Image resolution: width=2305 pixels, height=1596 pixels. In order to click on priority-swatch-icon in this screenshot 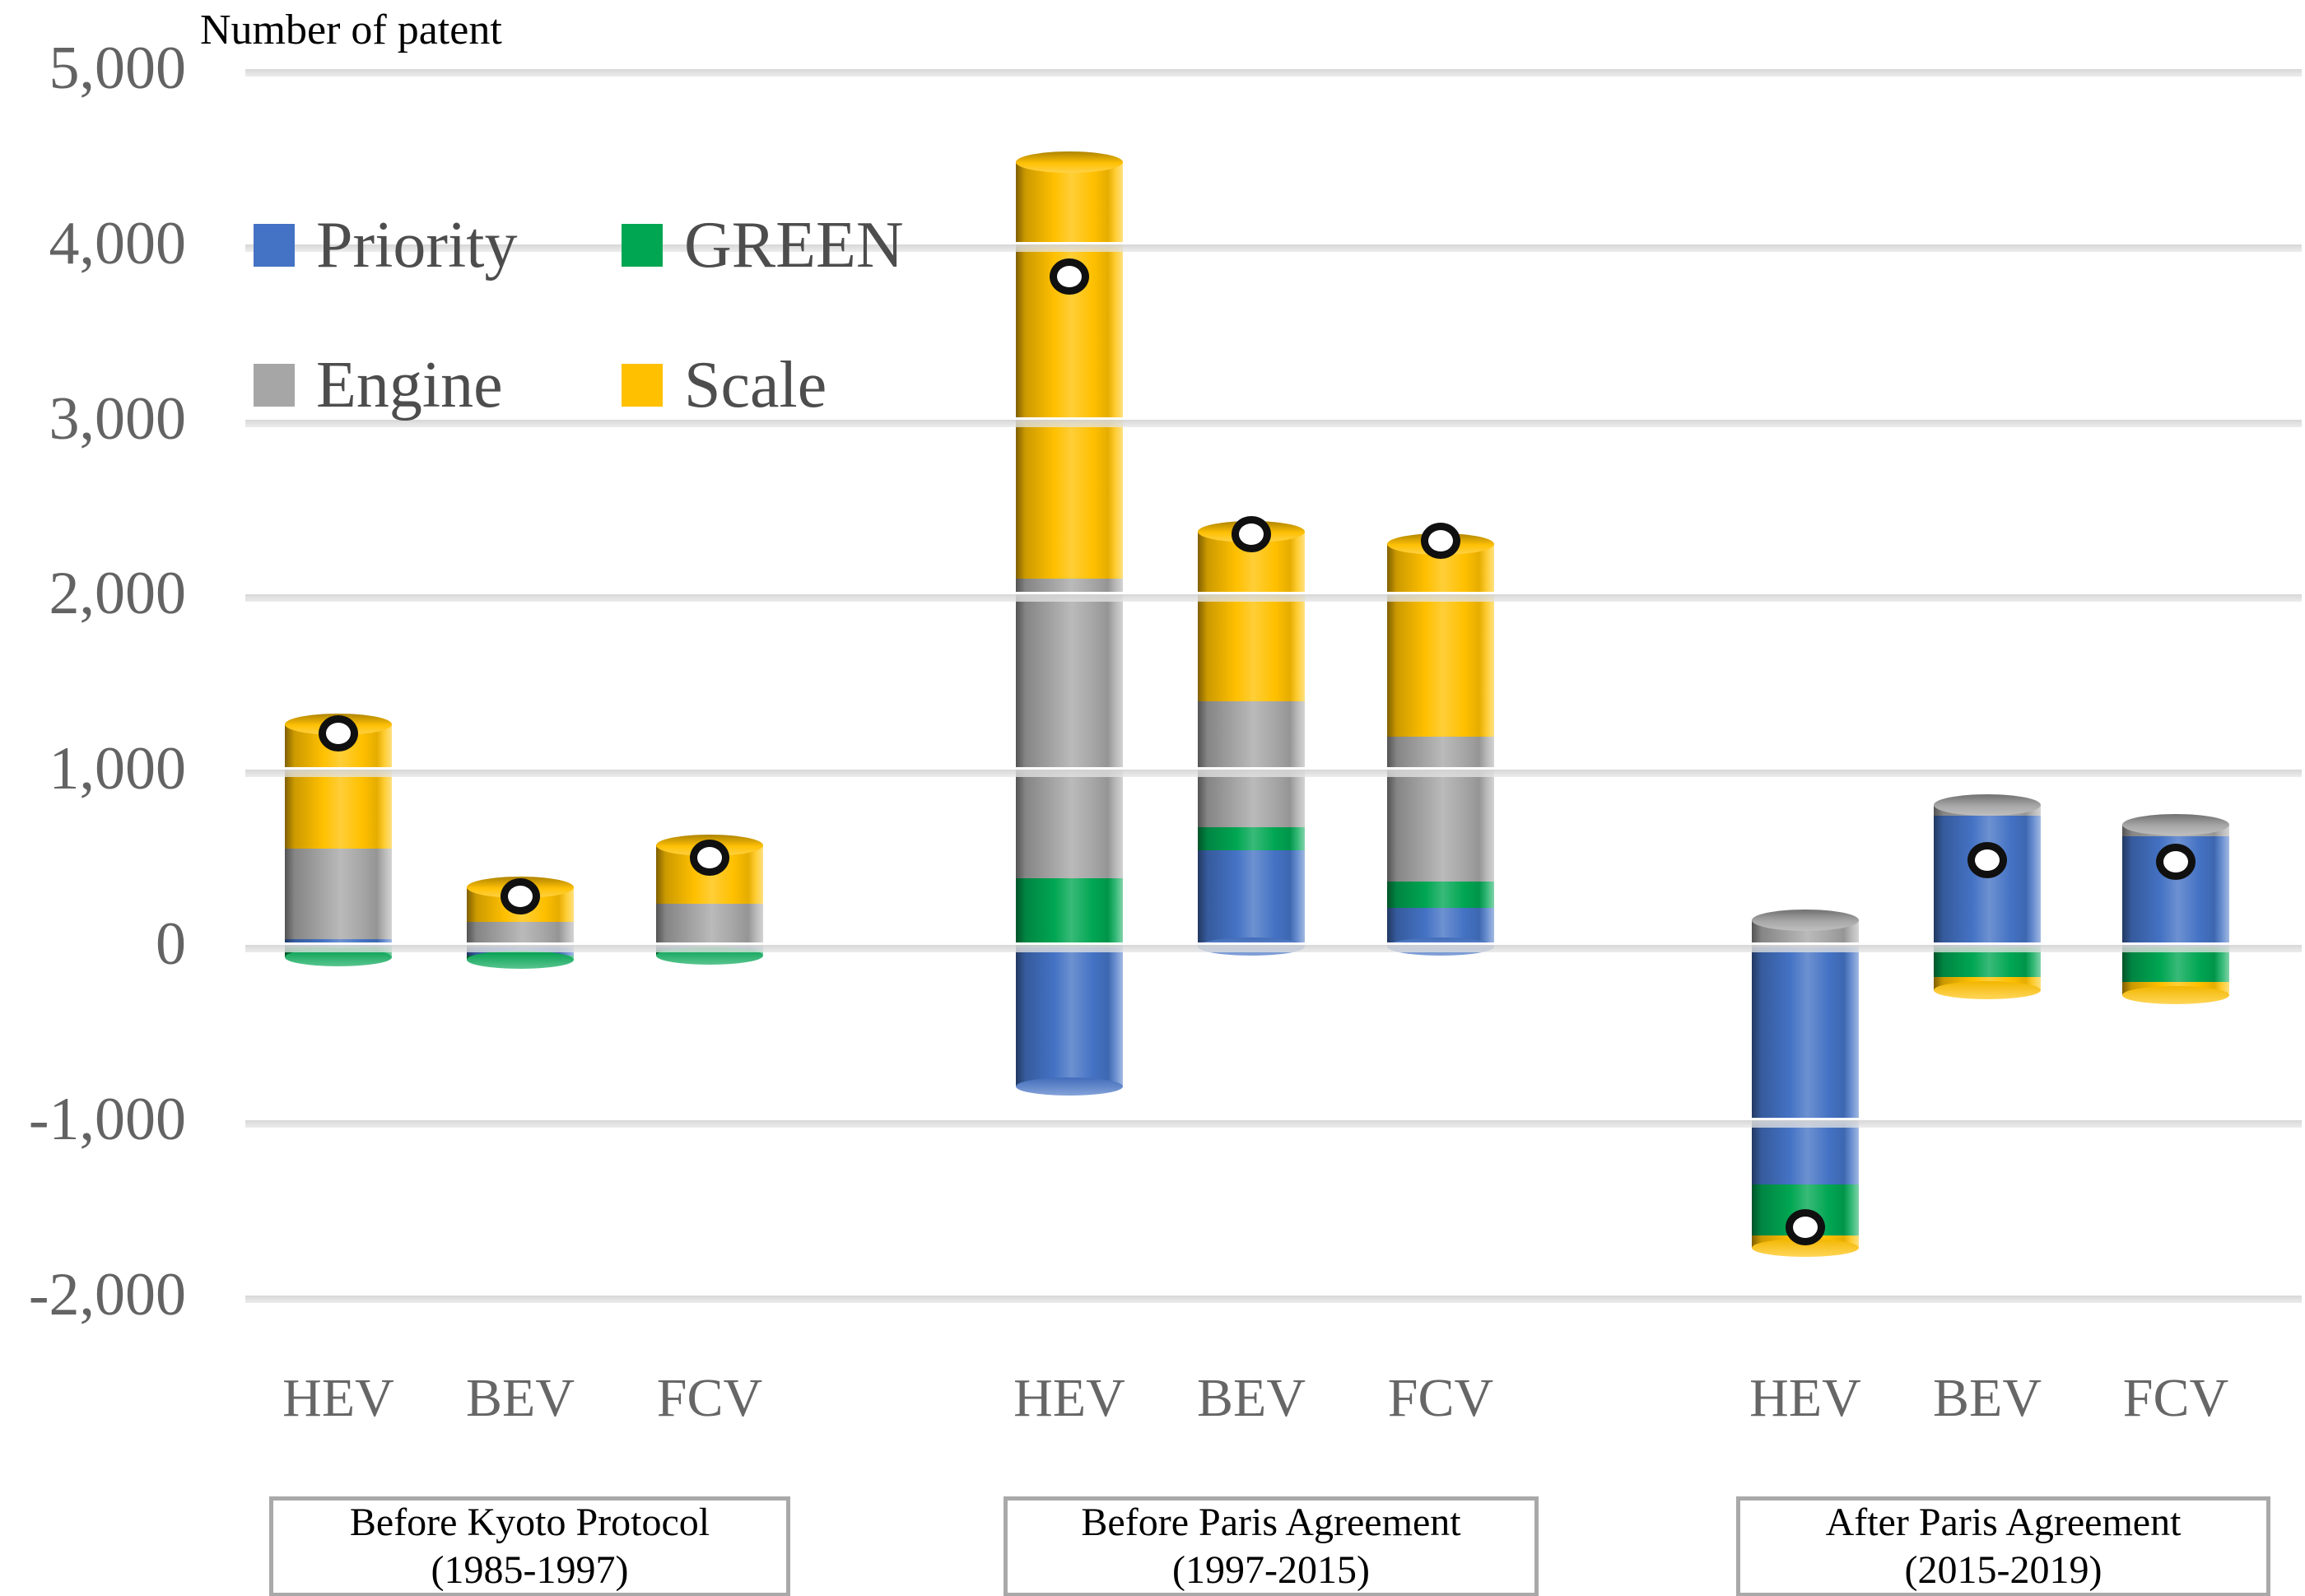, I will do `click(274, 245)`.